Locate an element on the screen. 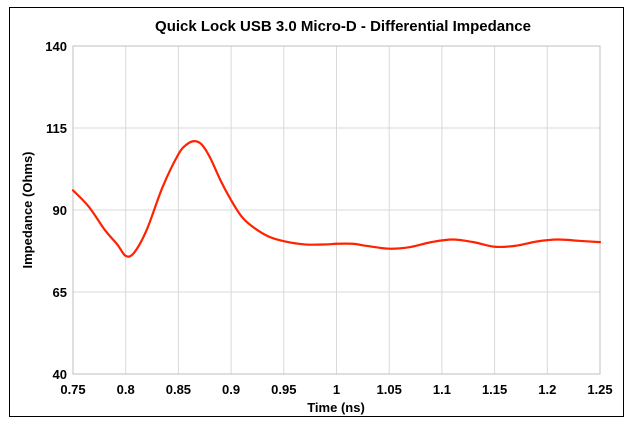  x-tick-label: 1 is located at coordinates (336, 389).